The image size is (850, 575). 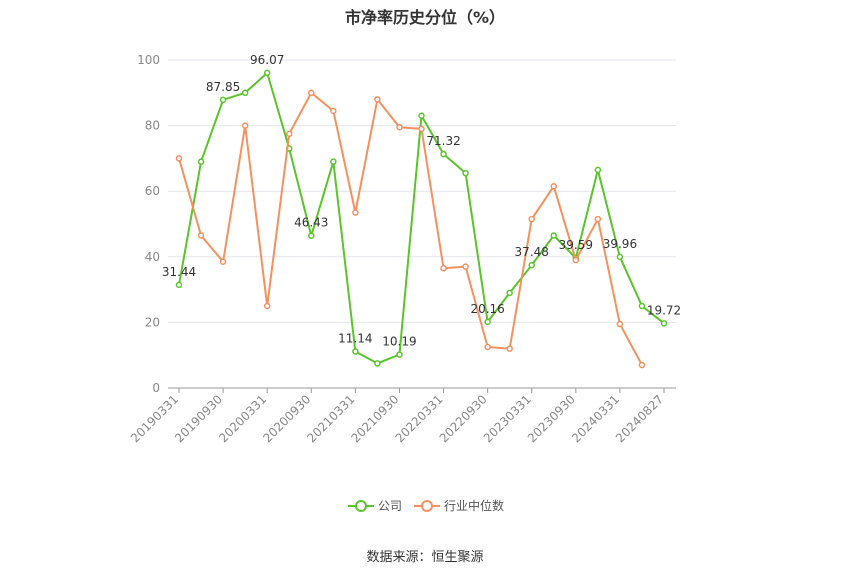 I want to click on data-label: 31.44, so click(x=179, y=272).